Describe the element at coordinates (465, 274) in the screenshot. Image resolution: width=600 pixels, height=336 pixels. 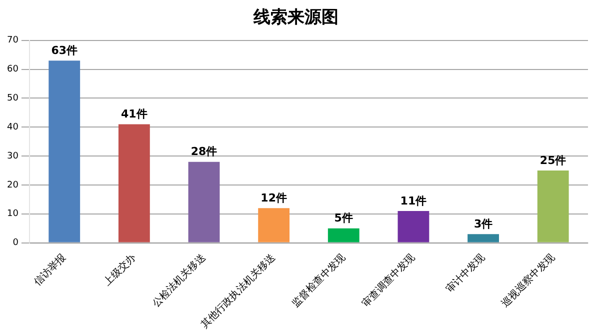
I see `x-tick-label: 审计中发现` at that location.